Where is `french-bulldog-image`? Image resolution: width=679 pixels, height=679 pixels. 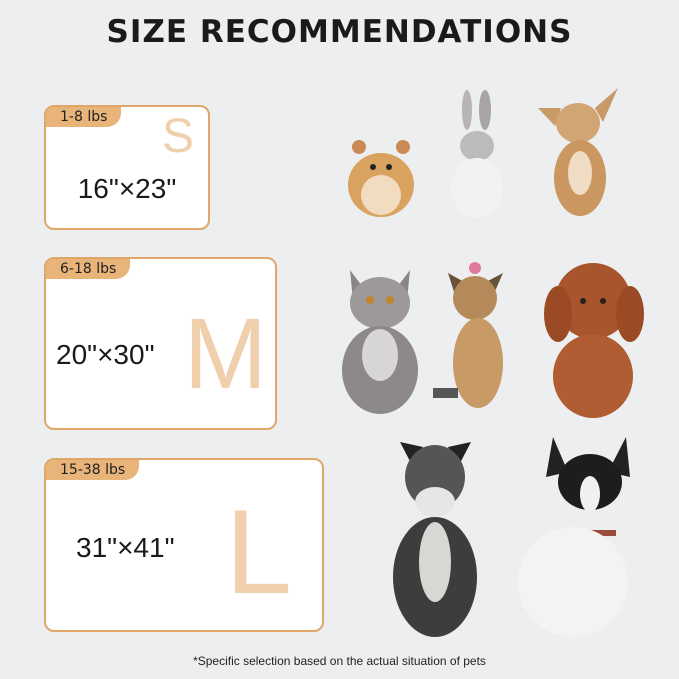 french-bulldog-image is located at coordinates (574, 537).